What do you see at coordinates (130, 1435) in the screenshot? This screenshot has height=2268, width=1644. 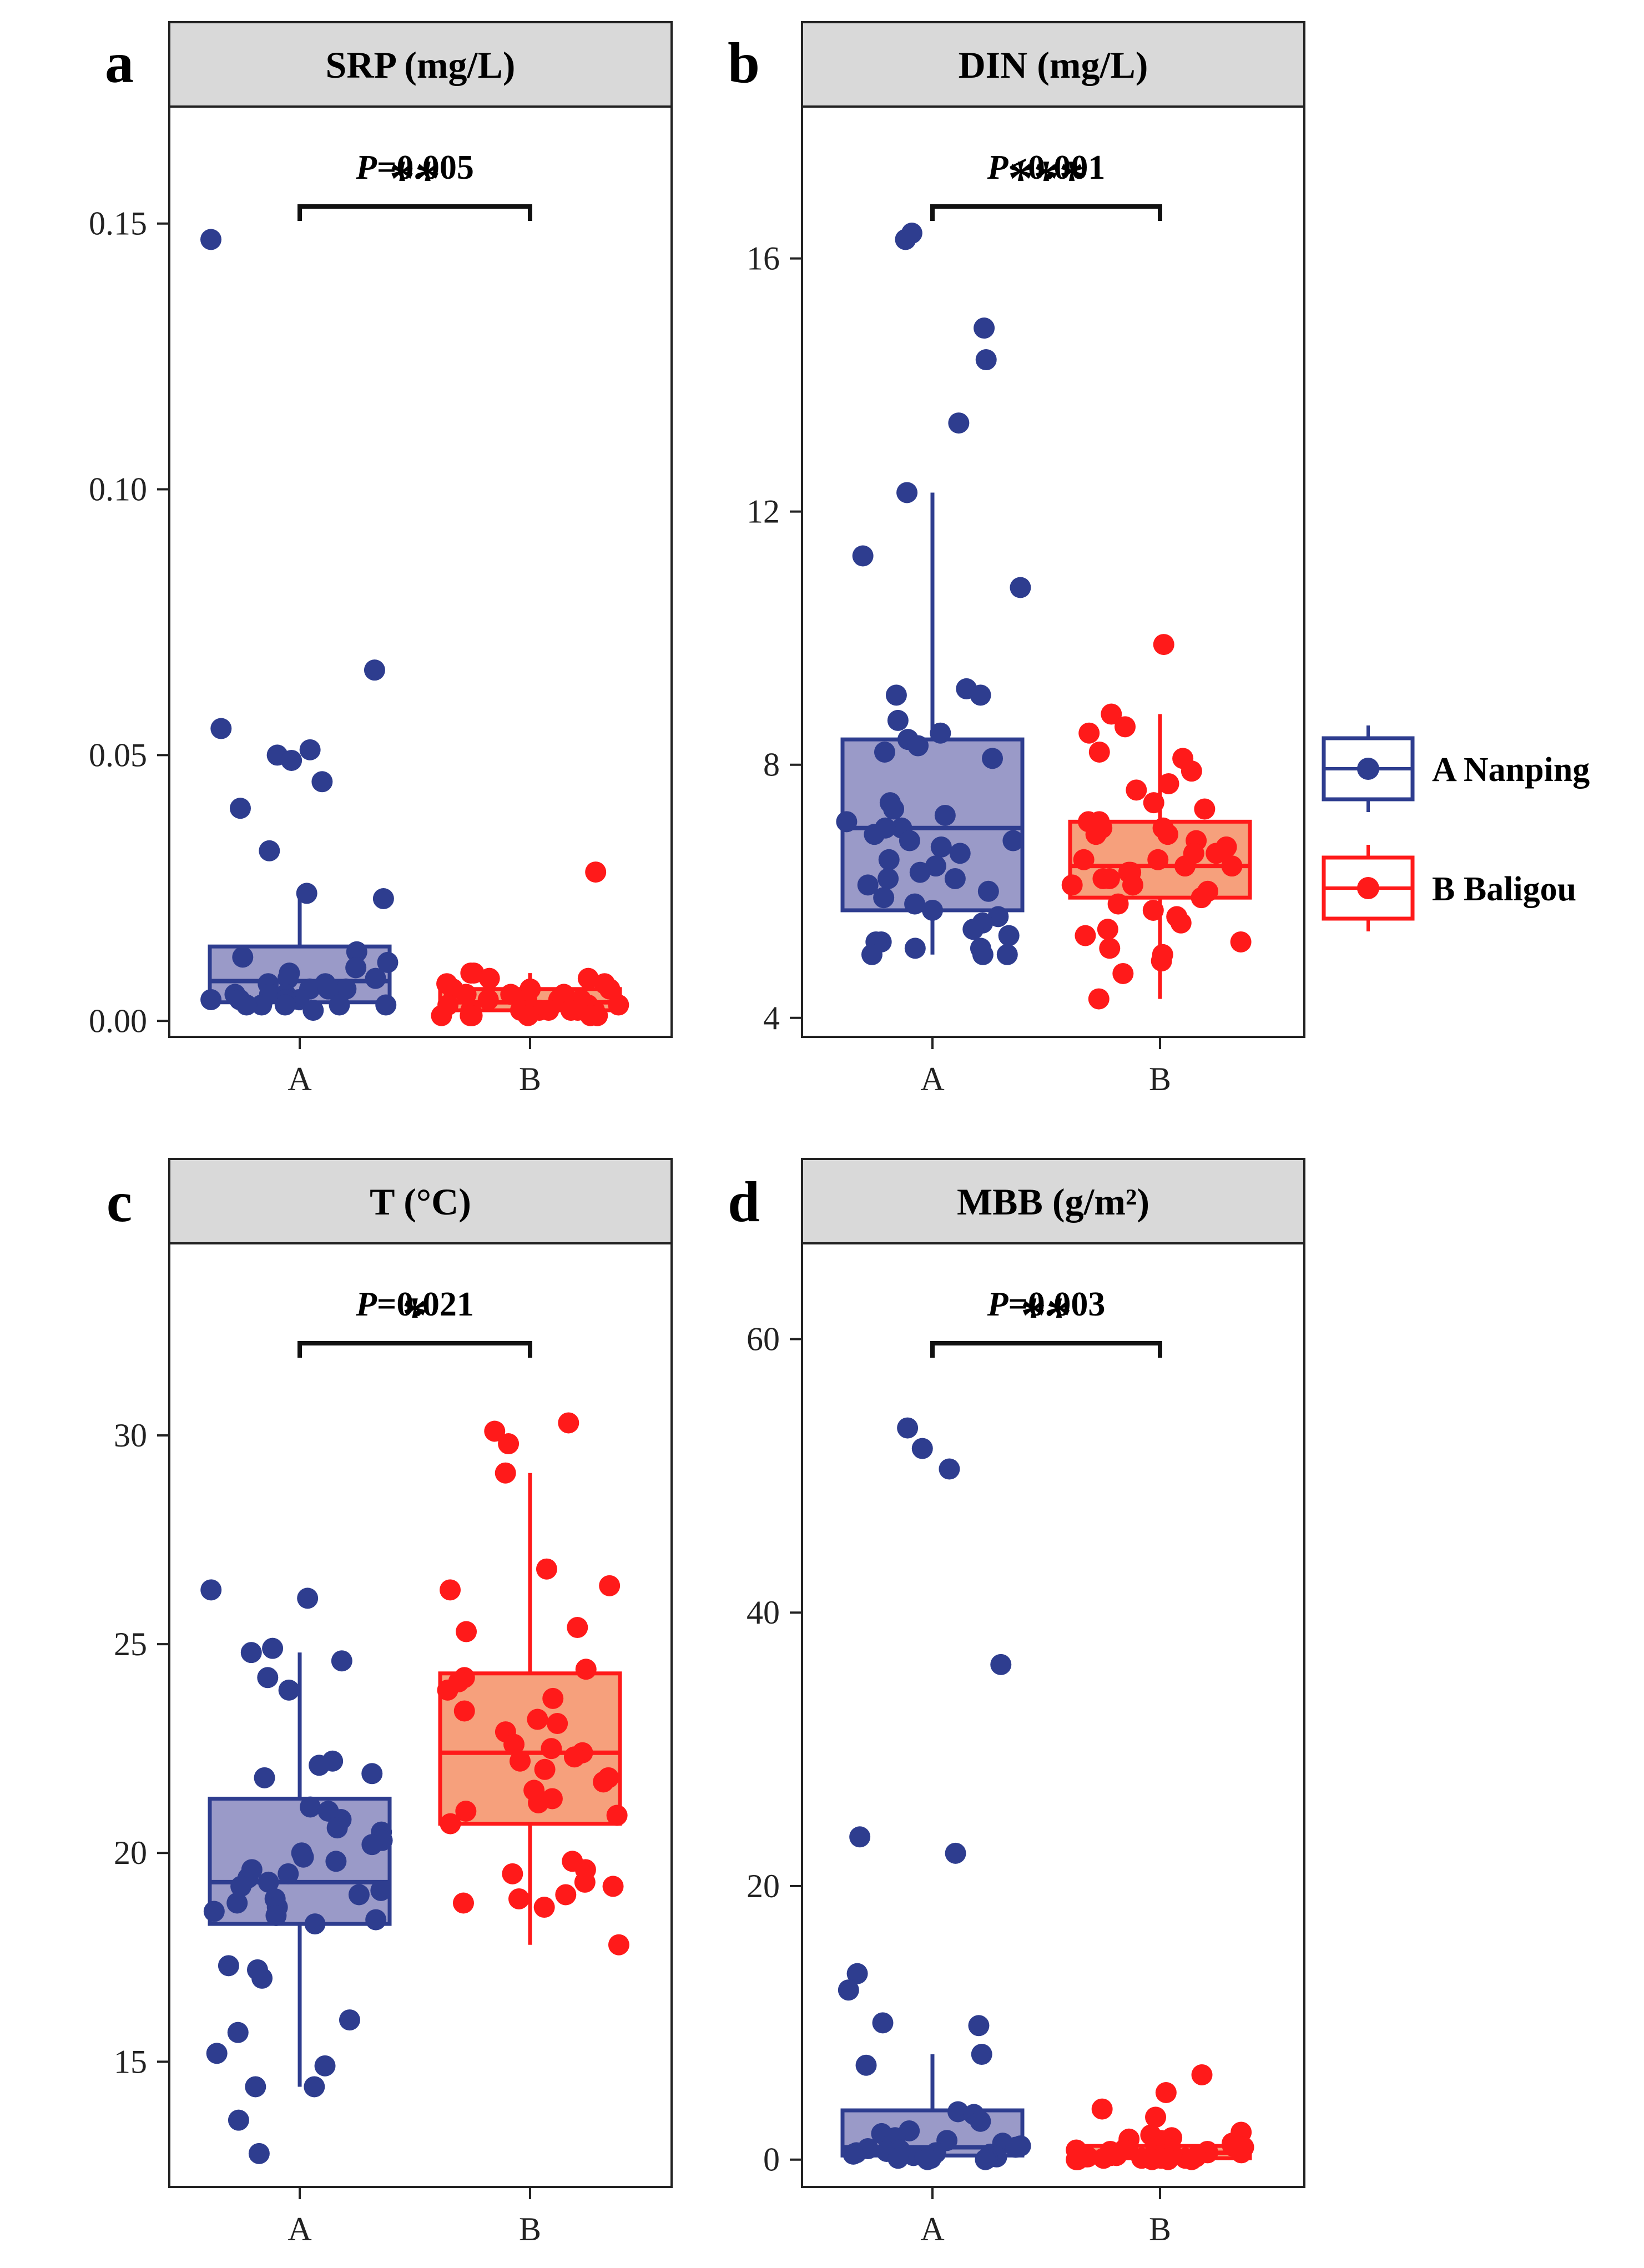 I see `y-tick-label: 30` at bounding box center [130, 1435].